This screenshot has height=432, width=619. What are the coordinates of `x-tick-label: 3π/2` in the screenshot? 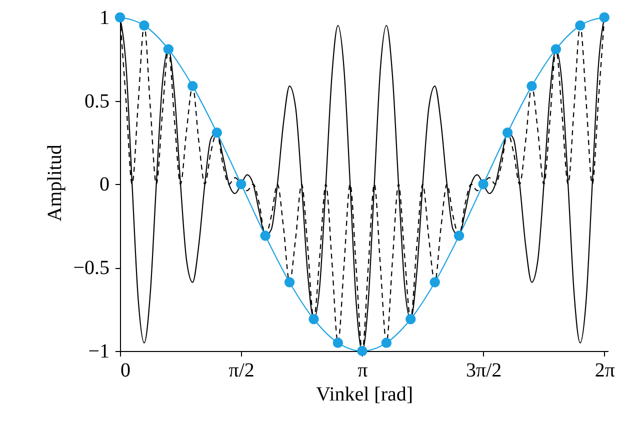 It's located at (484, 371).